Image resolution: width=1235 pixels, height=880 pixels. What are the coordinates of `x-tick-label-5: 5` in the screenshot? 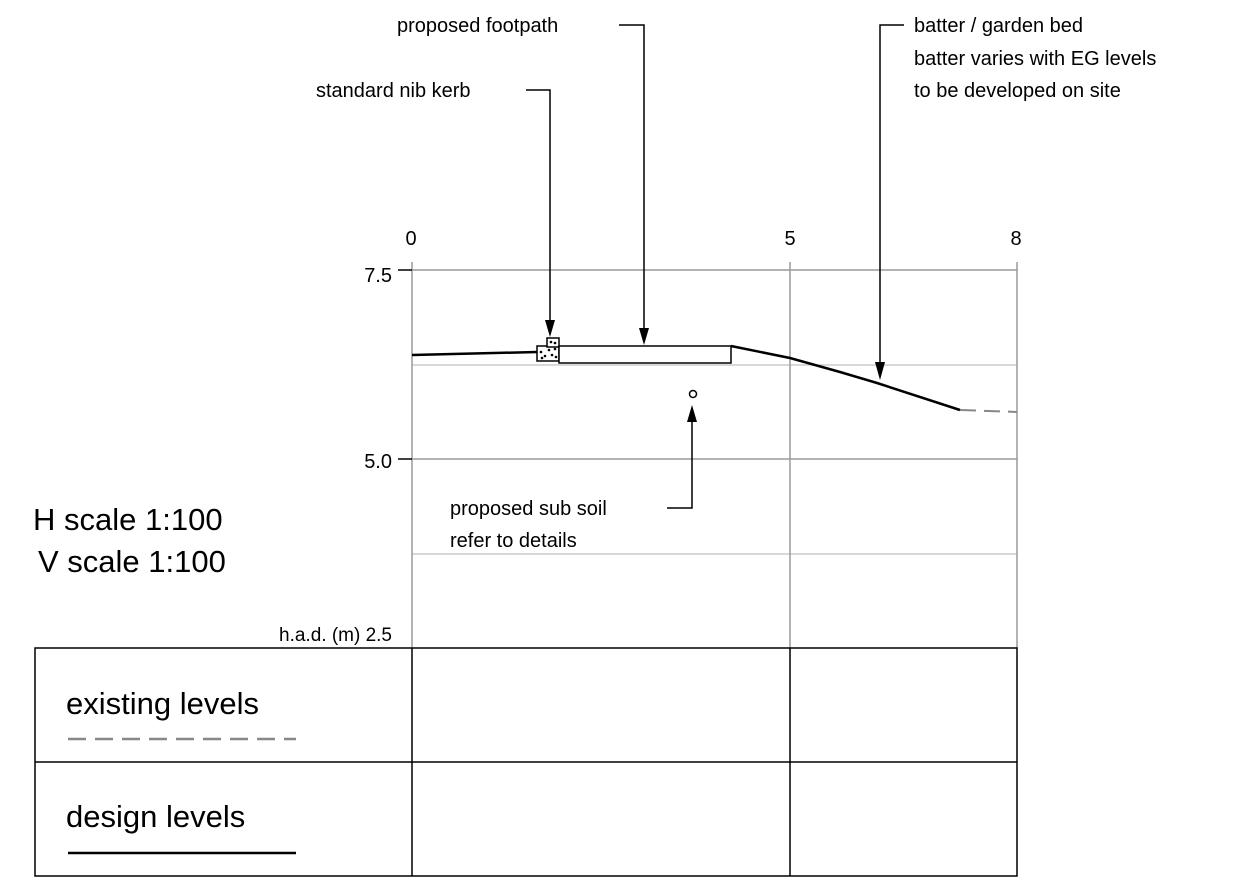 It's located at (789, 239).